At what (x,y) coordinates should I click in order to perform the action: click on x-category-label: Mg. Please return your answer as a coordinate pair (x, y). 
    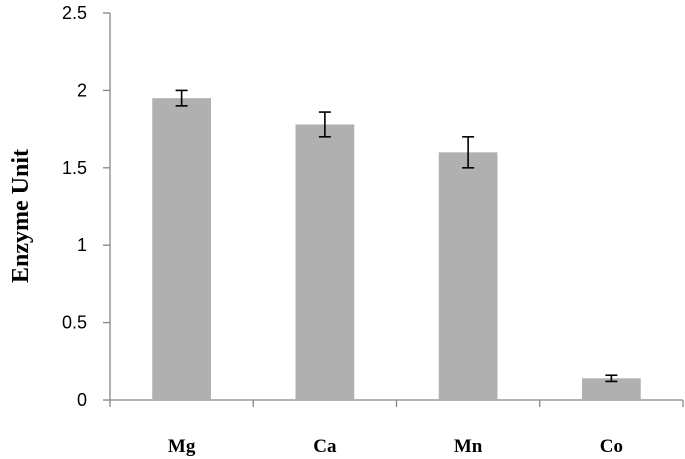
    Looking at the image, I should click on (182, 446).